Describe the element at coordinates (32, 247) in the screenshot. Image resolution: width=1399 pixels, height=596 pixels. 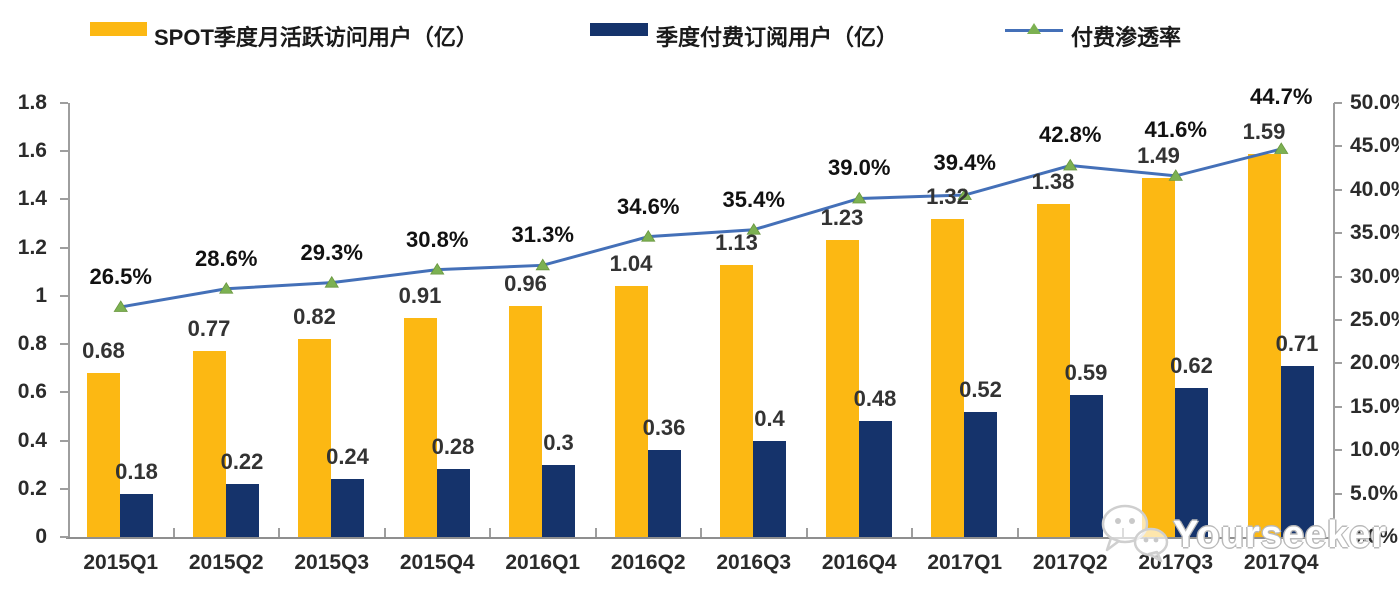
I see `left-axis-tick-label: 1.2` at that location.